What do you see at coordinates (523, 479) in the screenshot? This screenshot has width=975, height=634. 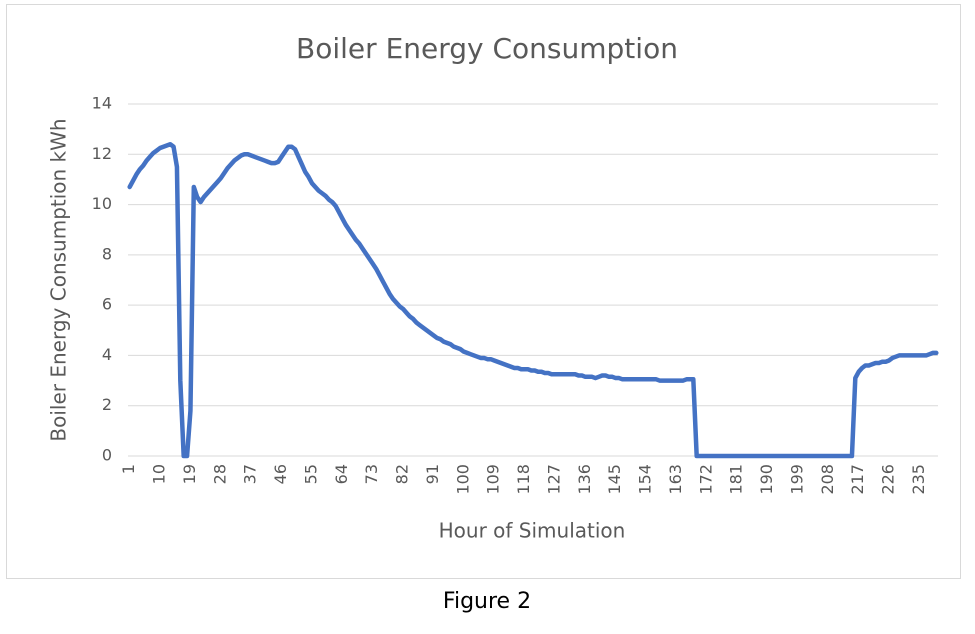 I see `x-tick-label: 118` at bounding box center [523, 479].